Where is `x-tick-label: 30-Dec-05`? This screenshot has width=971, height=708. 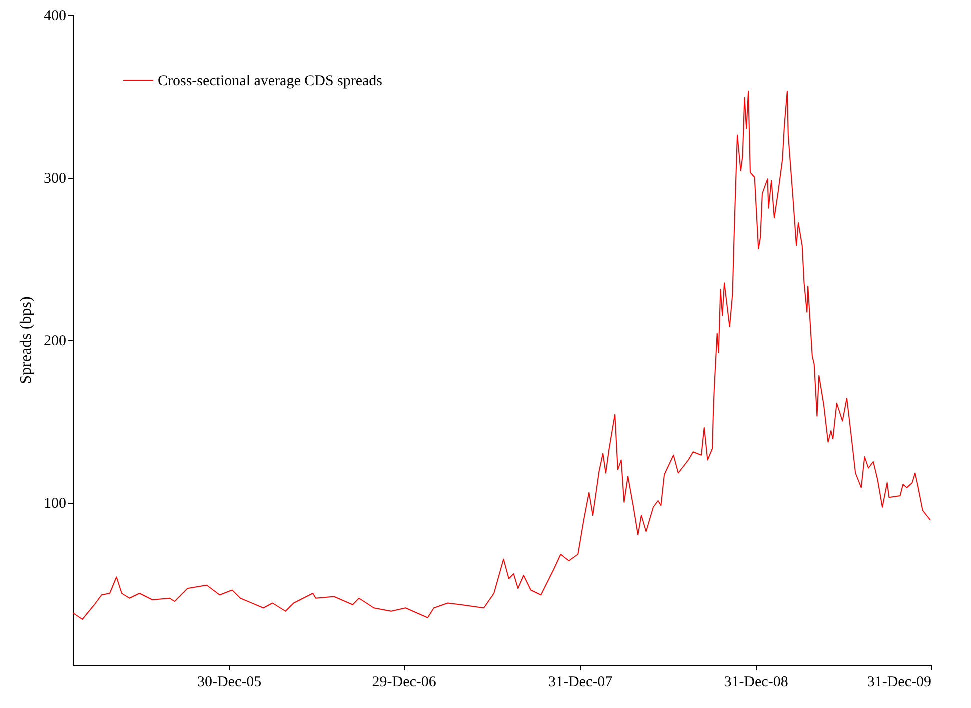 x-tick-label: 30-Dec-05 is located at coordinates (229, 682).